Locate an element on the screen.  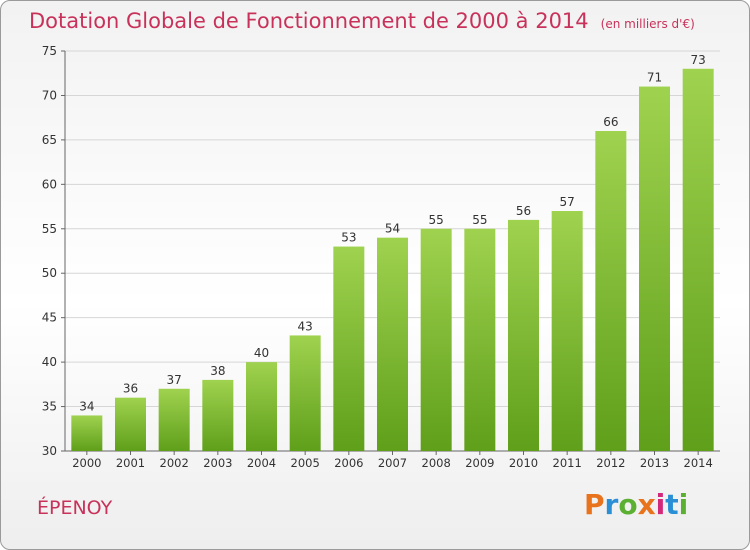
value-label-2004: 40 is located at coordinates (261, 353).